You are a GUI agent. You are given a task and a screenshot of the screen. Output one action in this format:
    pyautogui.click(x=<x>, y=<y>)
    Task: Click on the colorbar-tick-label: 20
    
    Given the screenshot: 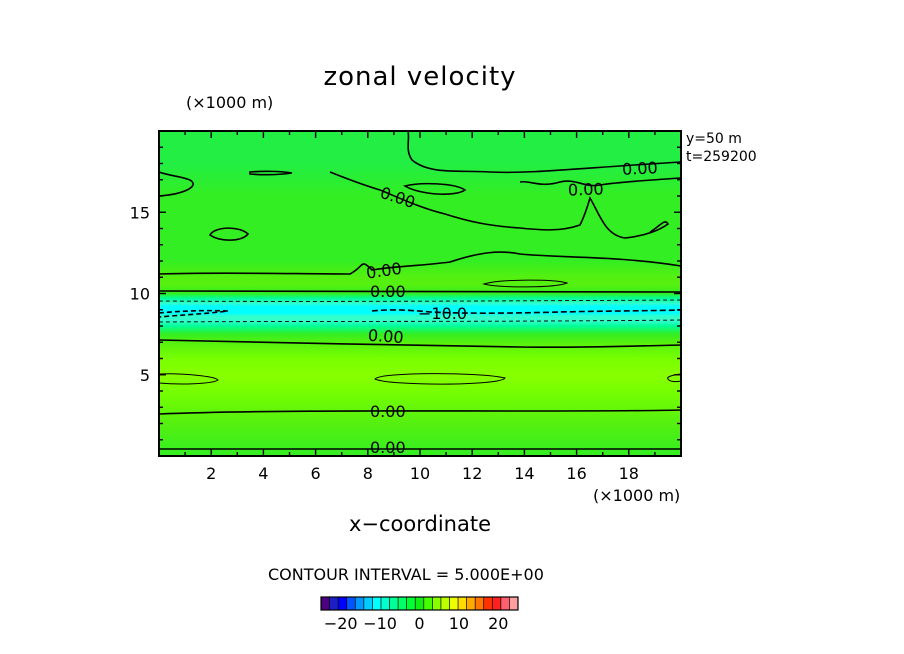 What is the action you would take?
    pyautogui.click(x=498, y=623)
    